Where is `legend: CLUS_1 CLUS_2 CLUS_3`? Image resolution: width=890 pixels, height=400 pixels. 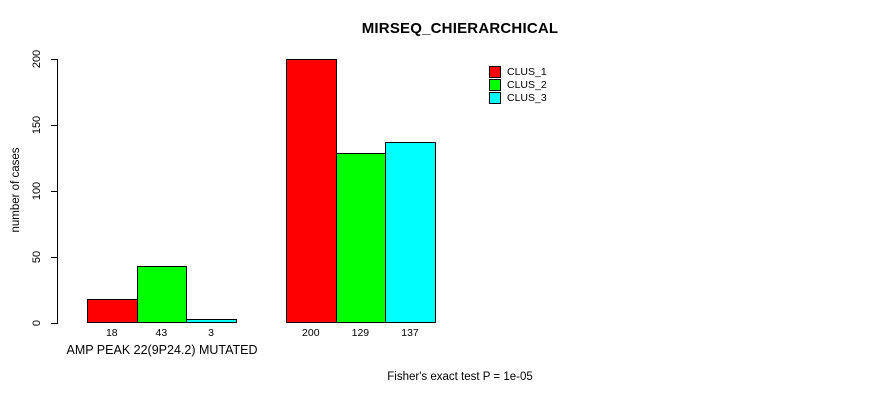
legend: CLUS_1 CLUS_2 CLUS_3 is located at coordinates (518, 85).